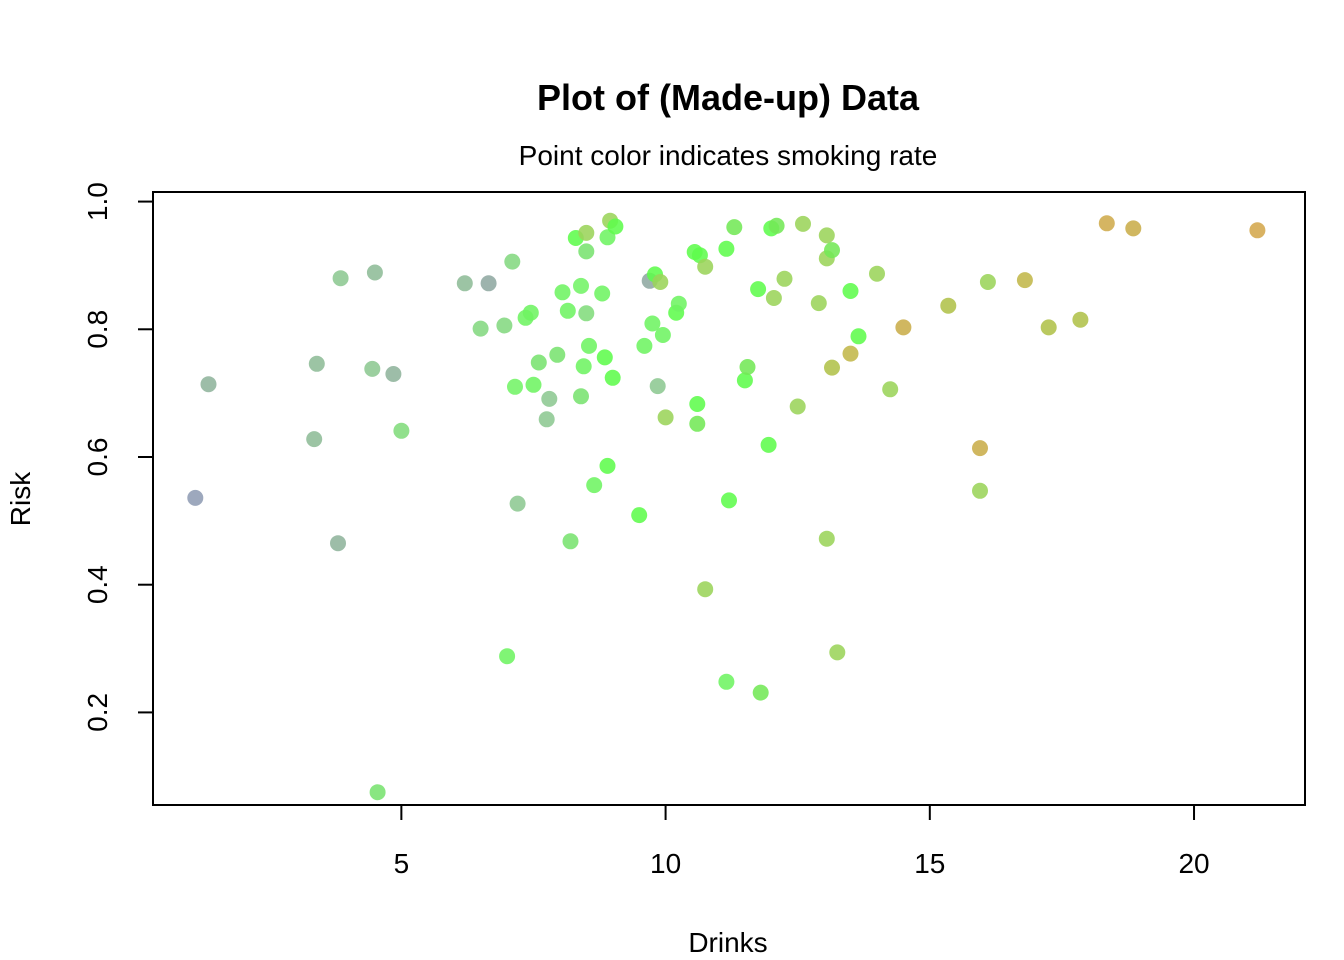 This screenshot has height=960, width=1344. I want to click on y-tick-label: 0.6, so click(97, 457).